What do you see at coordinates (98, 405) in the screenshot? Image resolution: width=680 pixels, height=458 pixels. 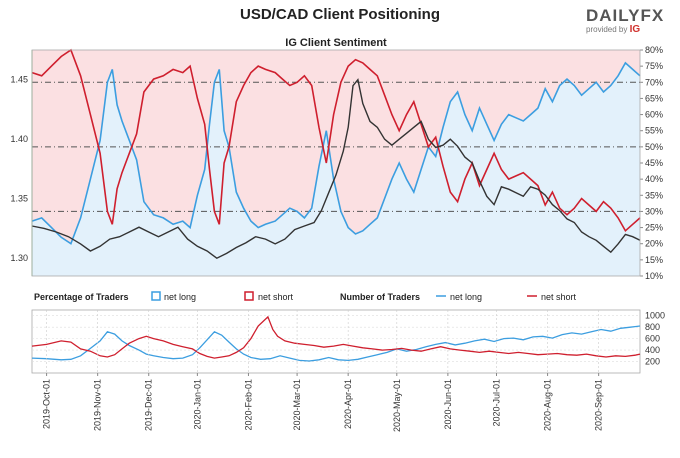 I see `x-tick-label: 2019-Nov-01` at bounding box center [98, 405].